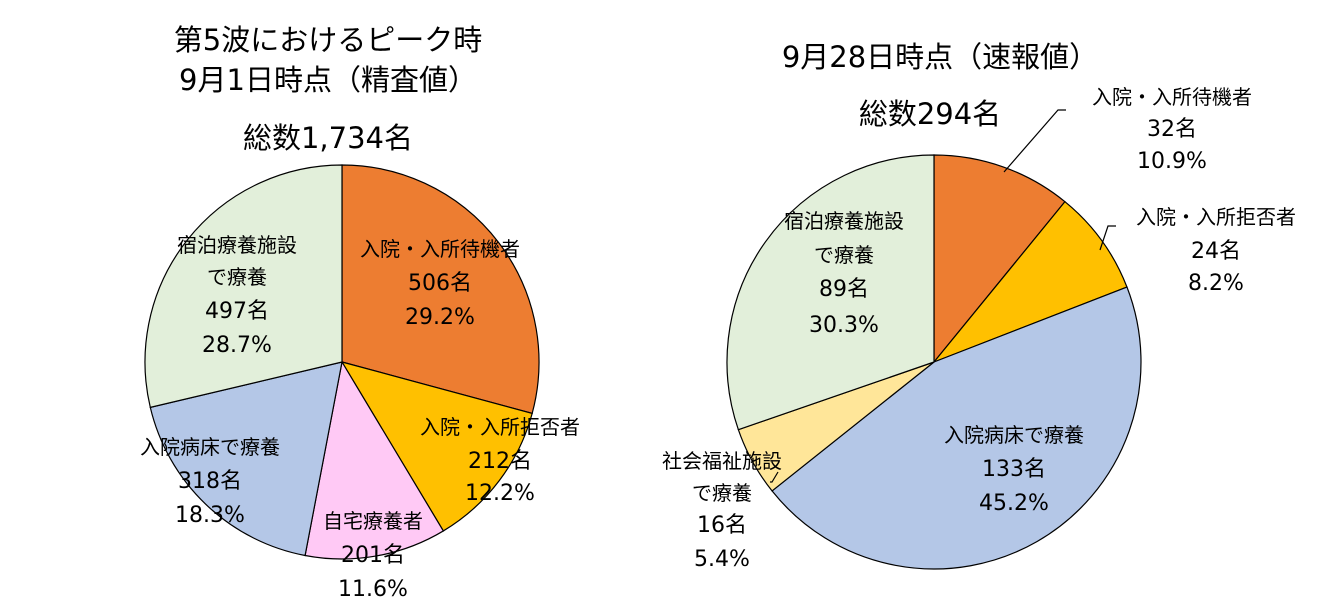  I want to click on slice-count: 16名, so click(722, 525).